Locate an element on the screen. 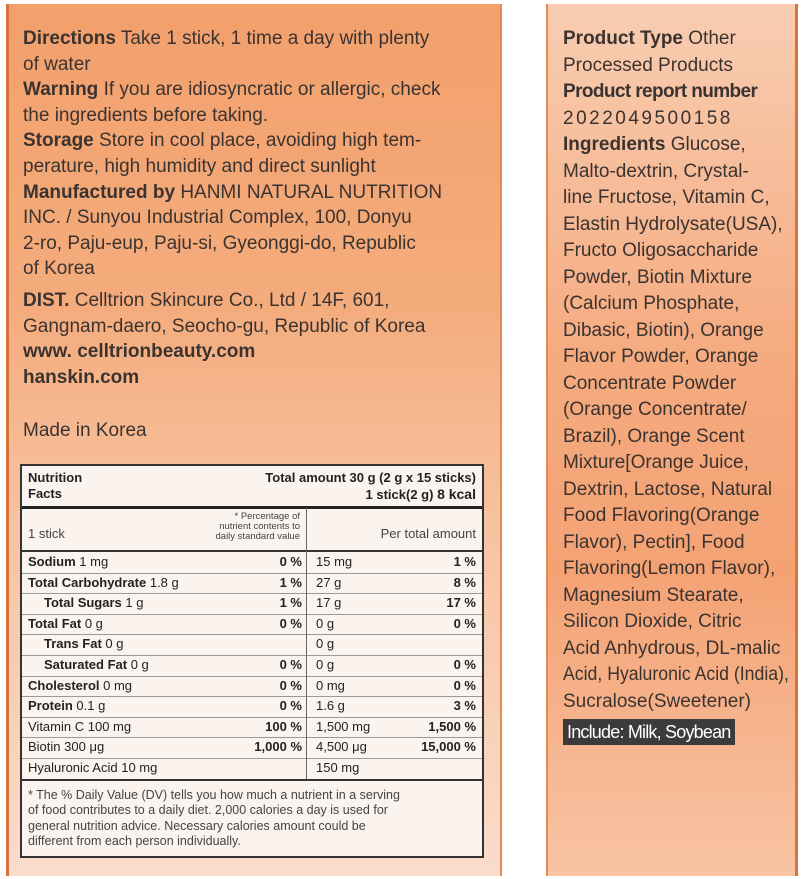 The height and width of the screenshot is (879, 803). nutrient-name: Vitamin C is located at coordinates (56, 726).